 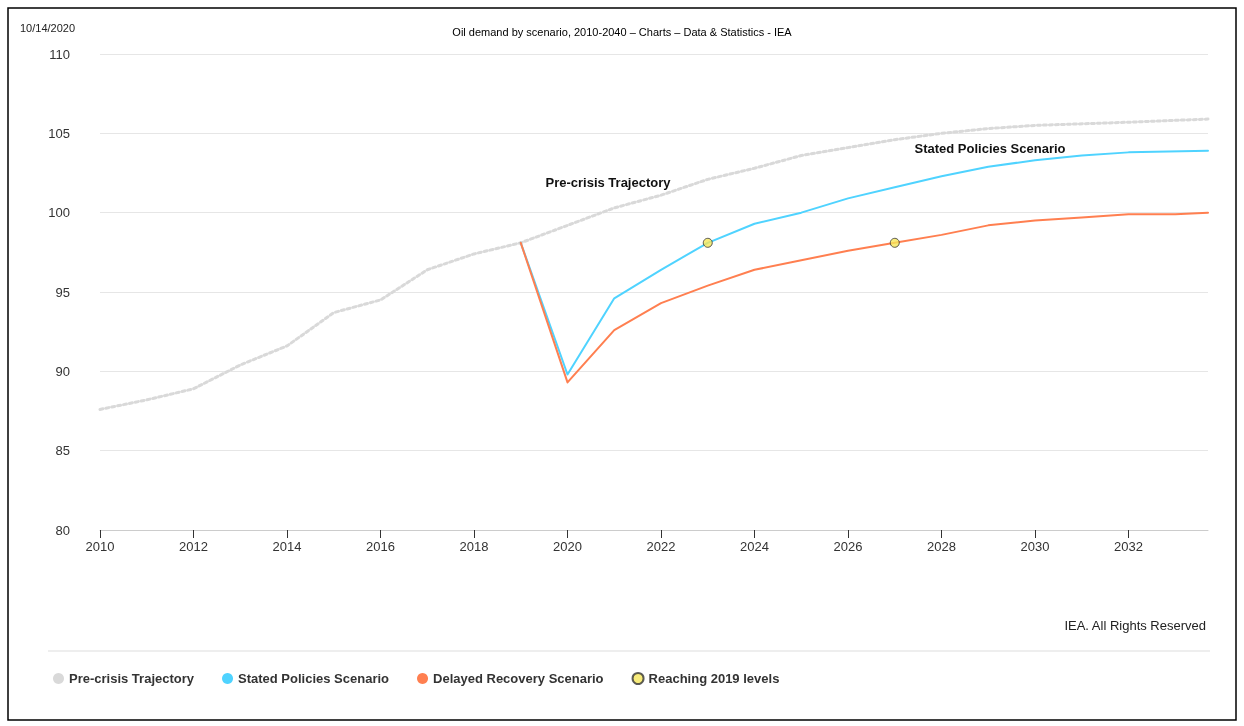 I want to click on y-tick-label: 90, so click(x=62, y=371).